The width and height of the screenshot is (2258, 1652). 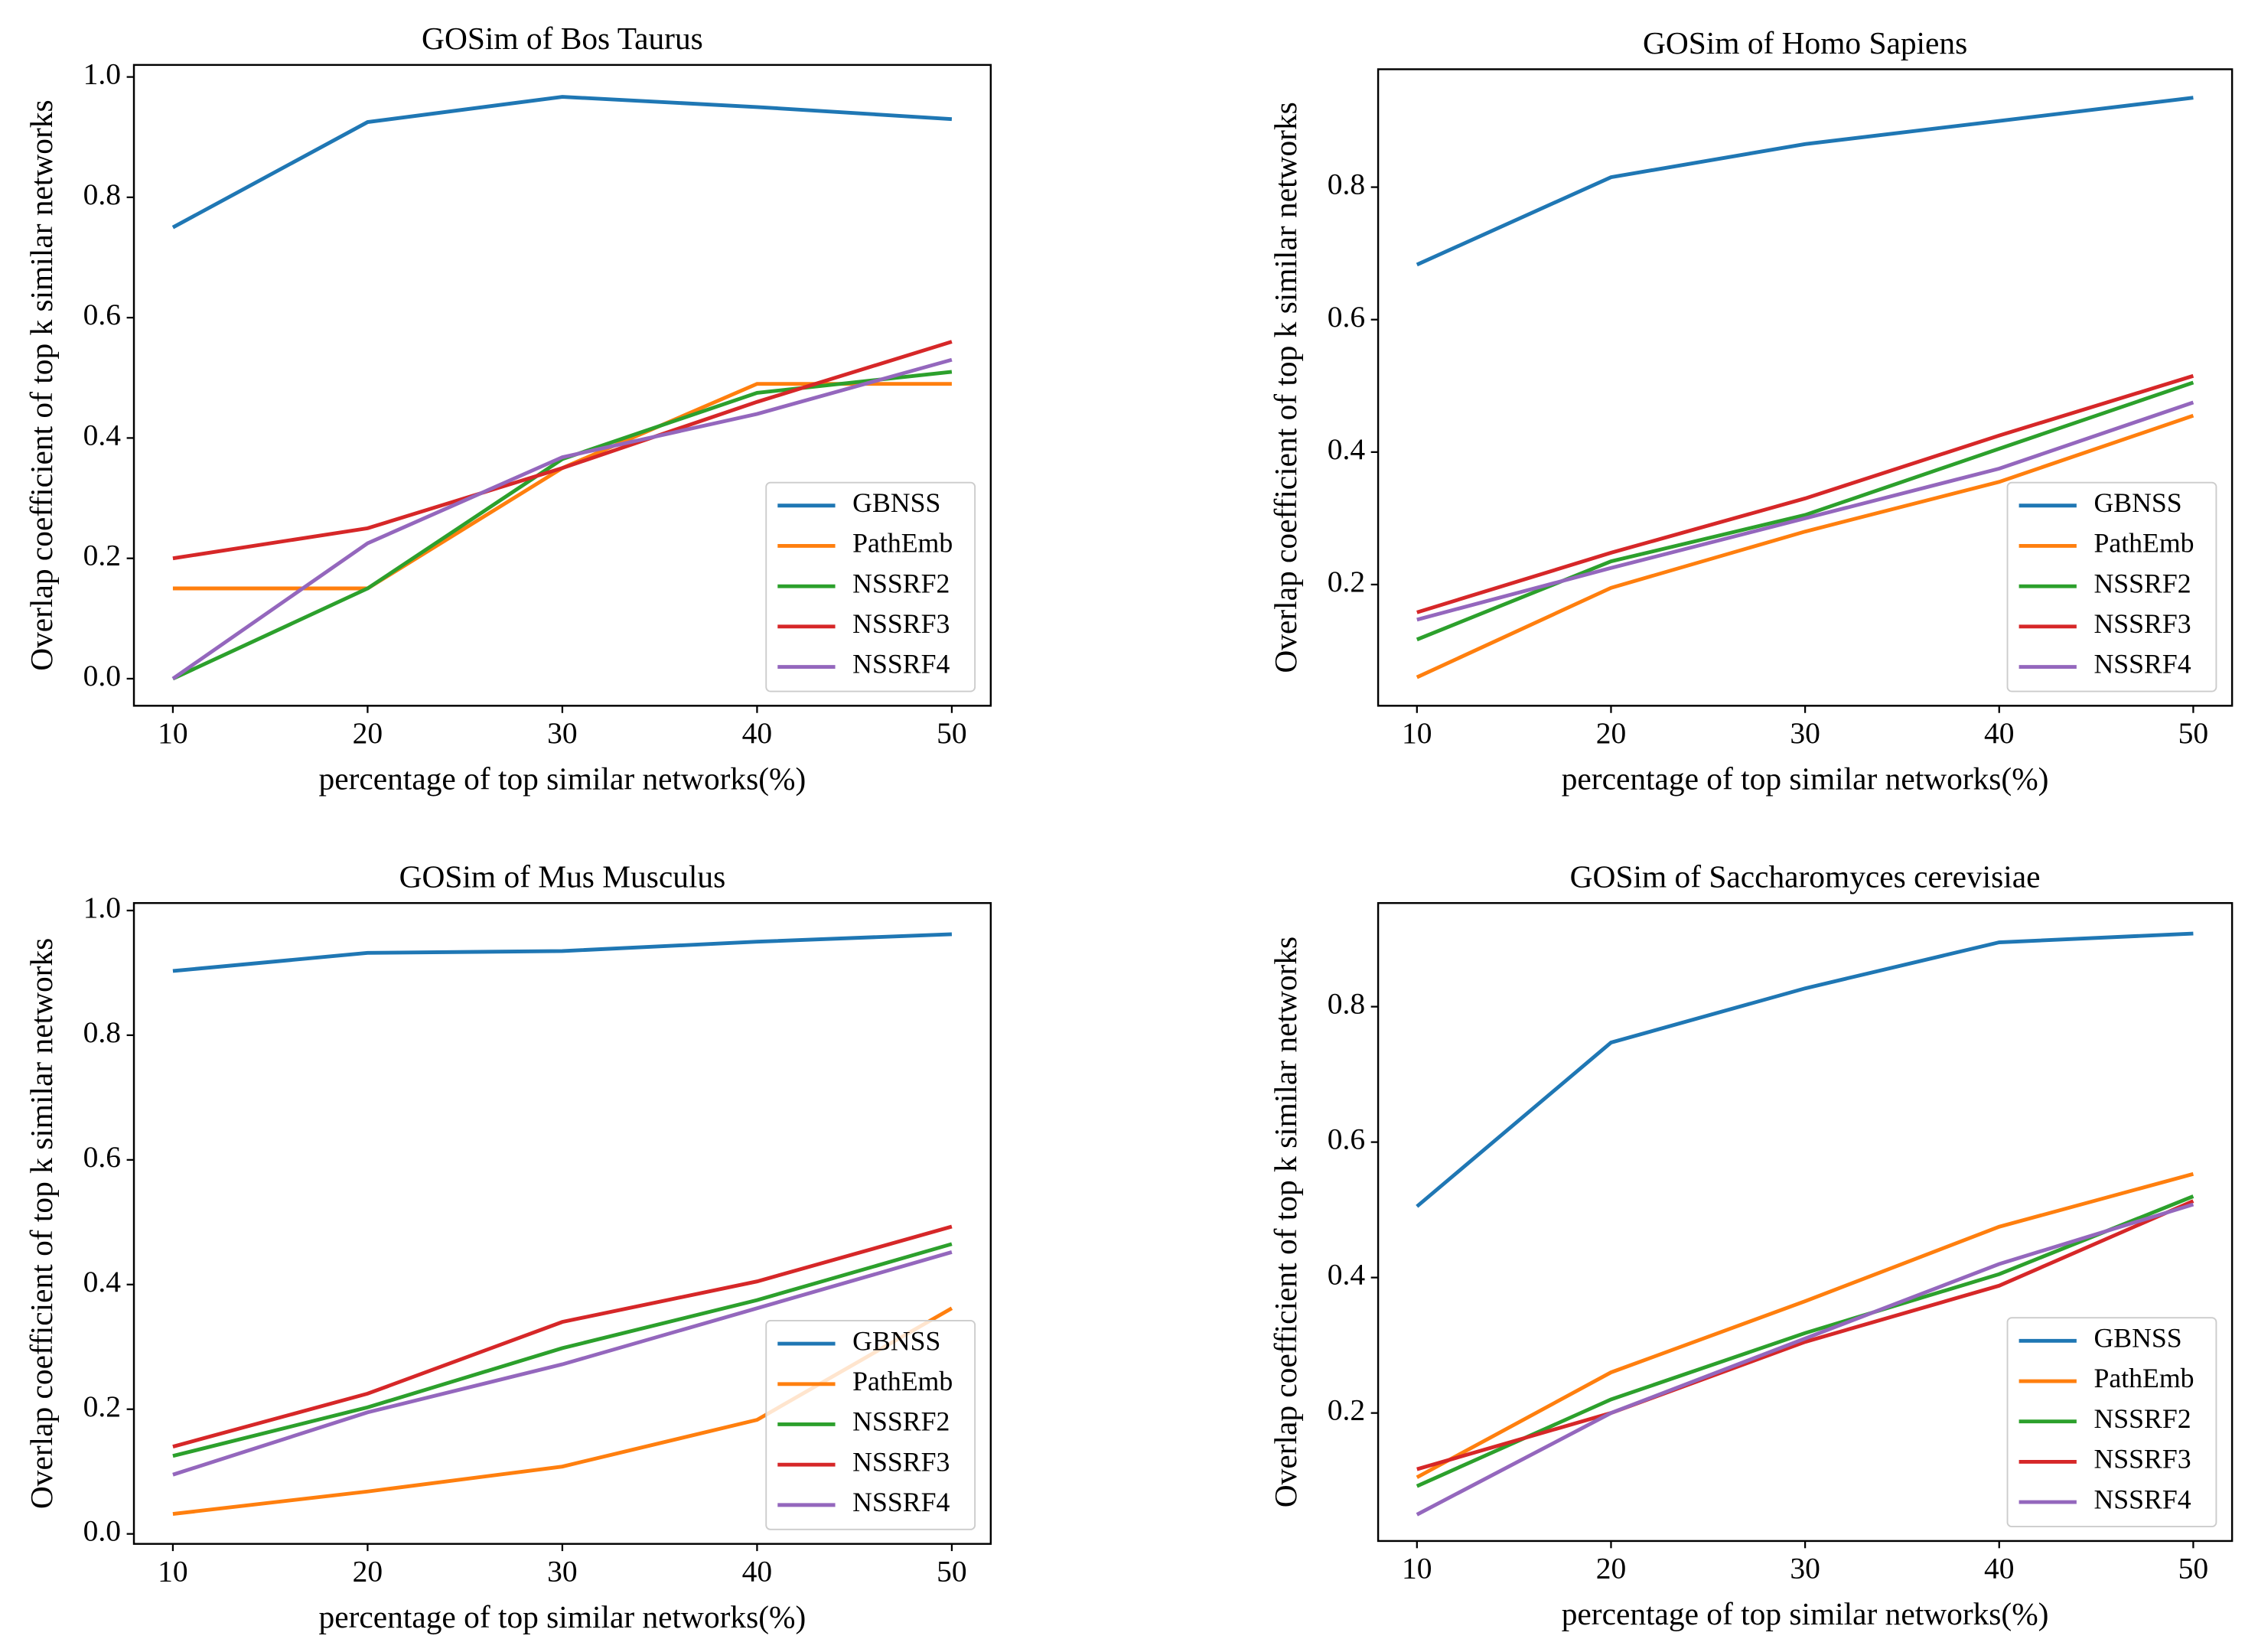 I want to click on chart-title: GOSim of Bos Taurus, so click(x=562, y=38).